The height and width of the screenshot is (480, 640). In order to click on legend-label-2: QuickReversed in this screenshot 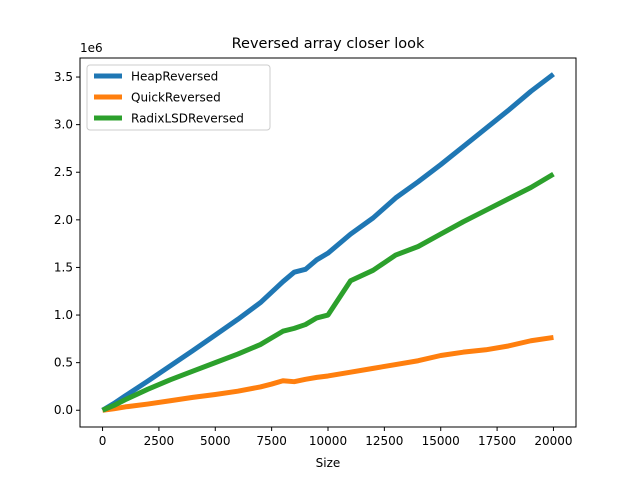, I will do `click(176, 98)`.